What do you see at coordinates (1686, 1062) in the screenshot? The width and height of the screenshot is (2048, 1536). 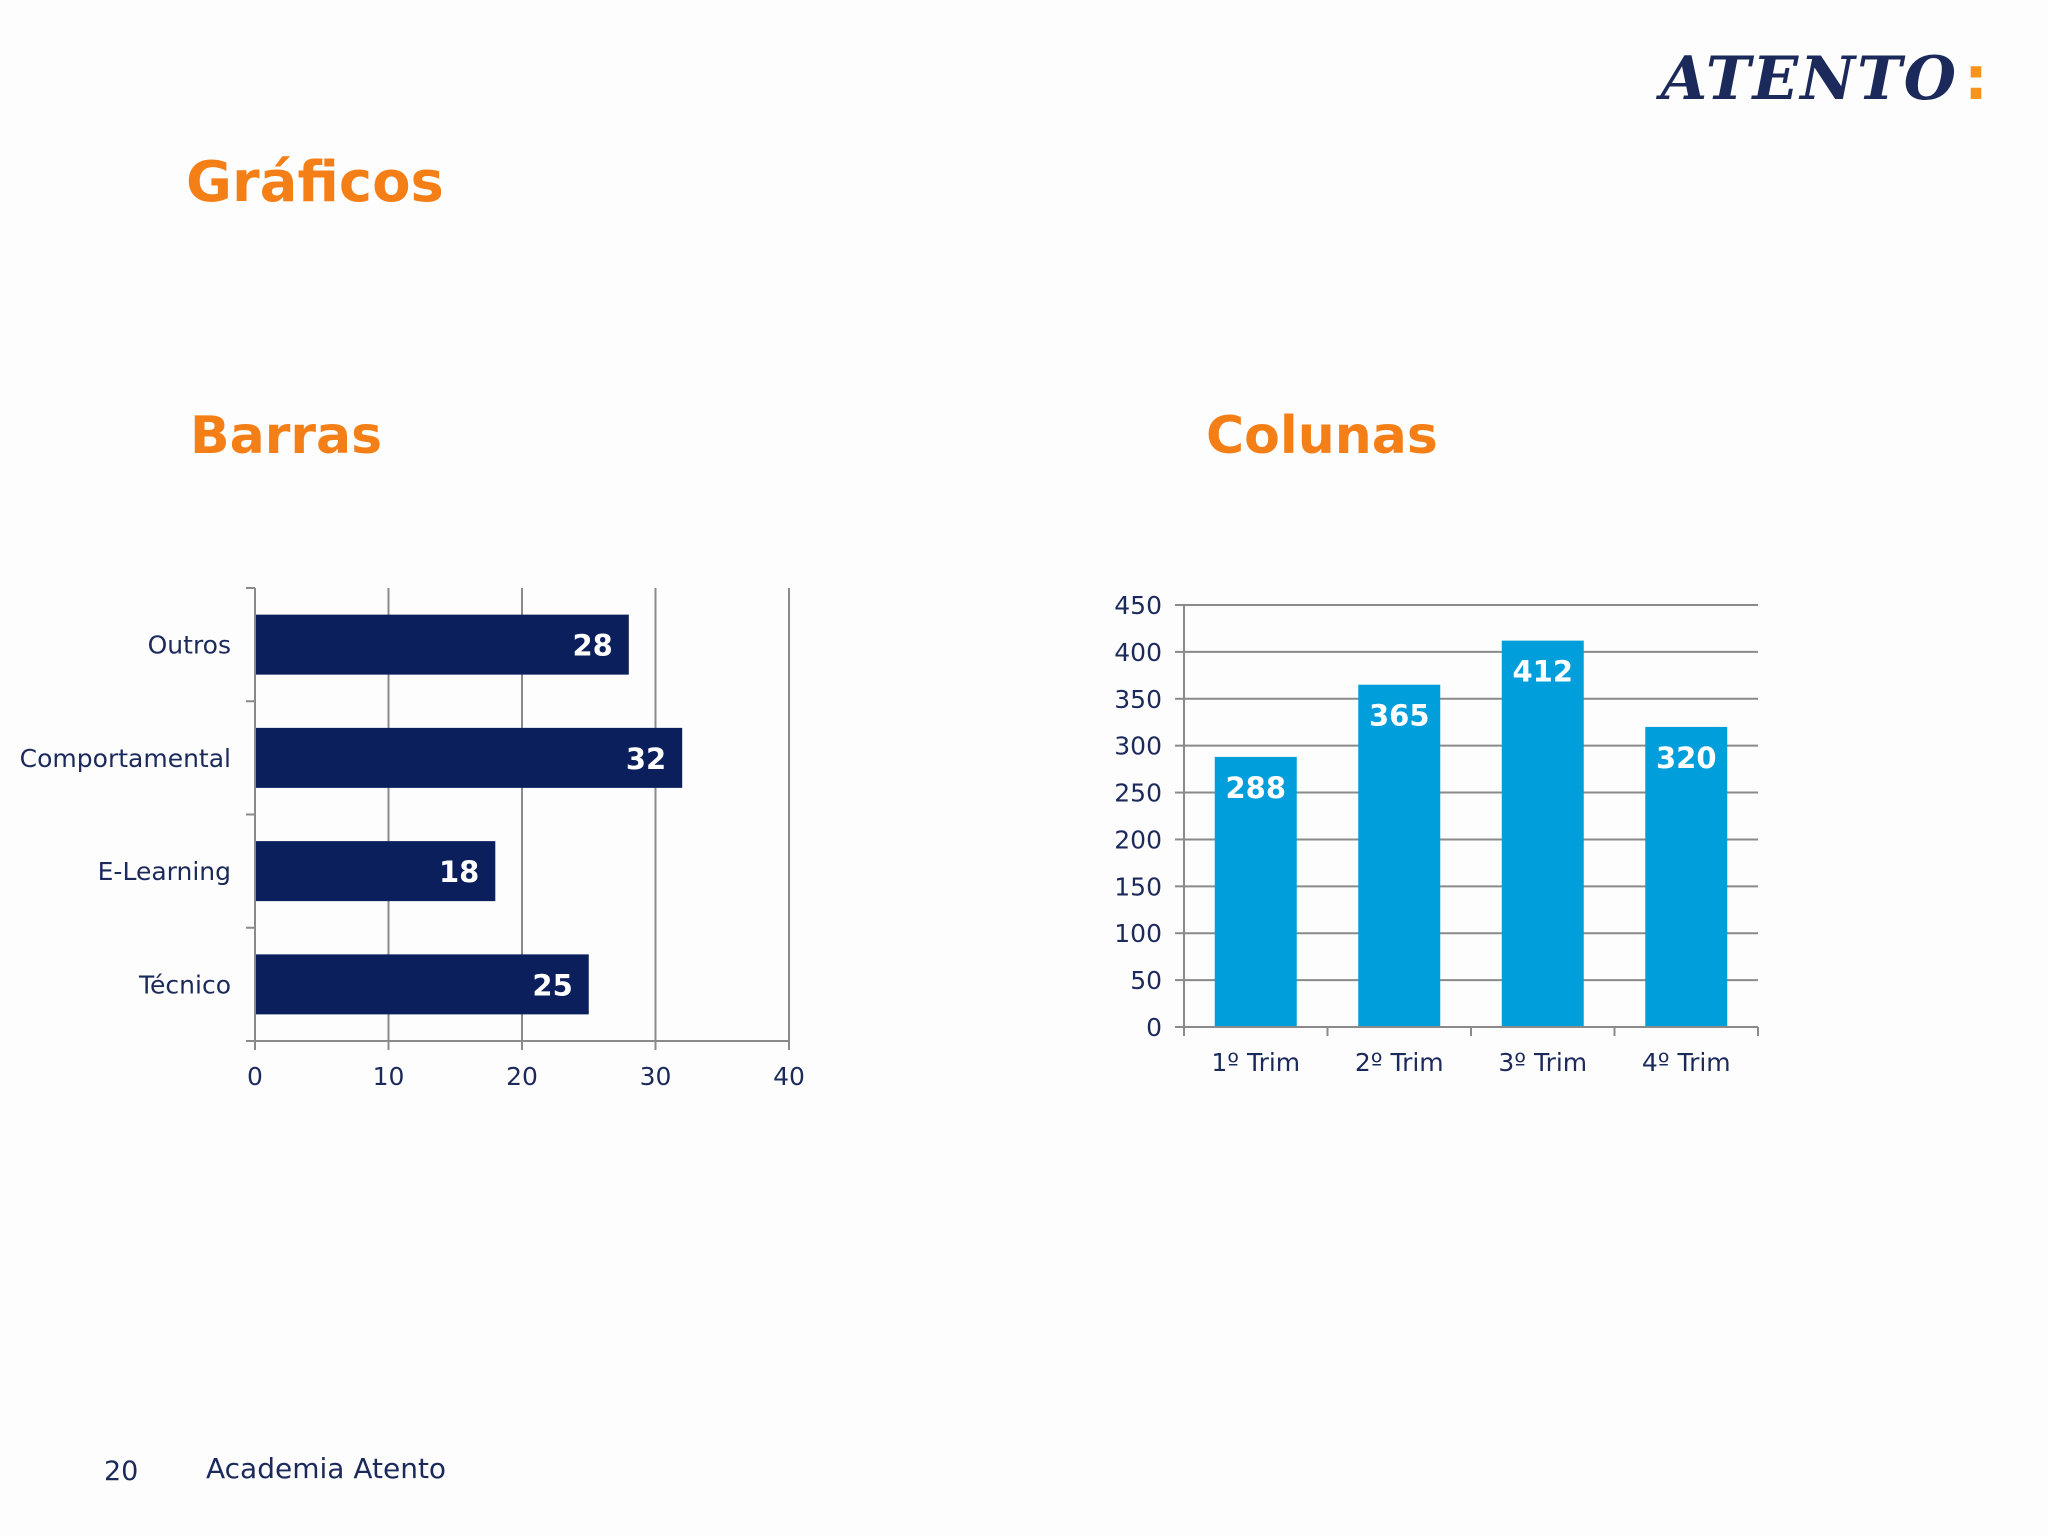 I see `column-category-label: 4º Trim` at bounding box center [1686, 1062].